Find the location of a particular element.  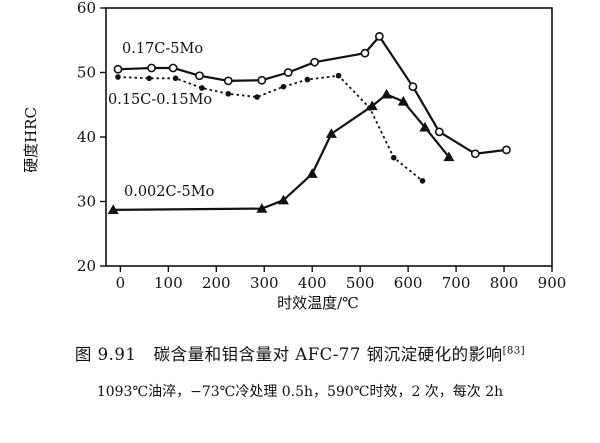

x-tick-label: 800 is located at coordinates (504, 283).